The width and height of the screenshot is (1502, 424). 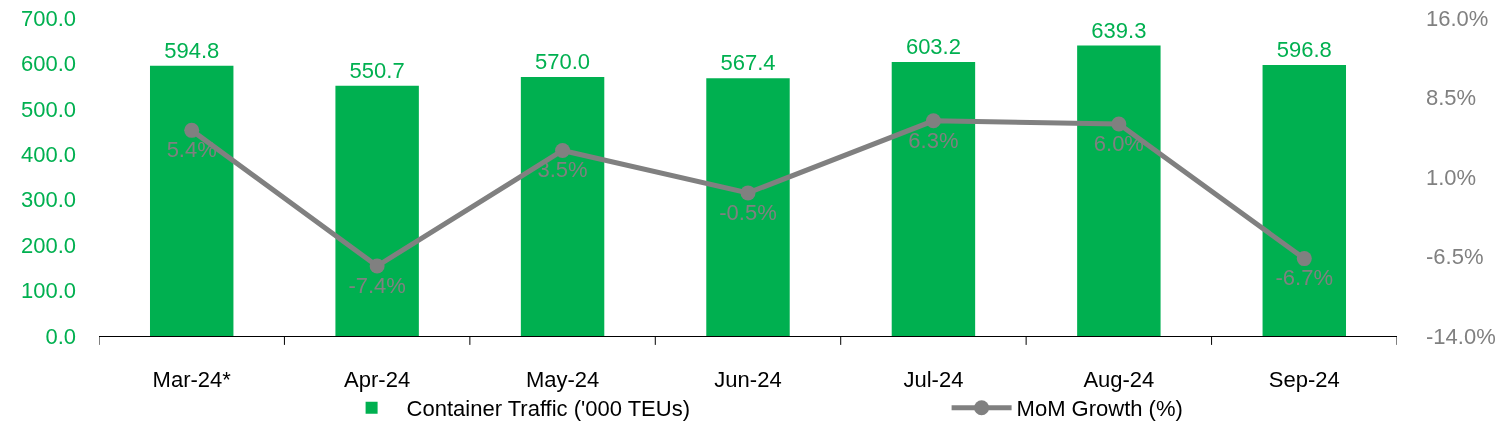 I want to click on y2-tick-label: -14.0%, so click(x=1461, y=336).